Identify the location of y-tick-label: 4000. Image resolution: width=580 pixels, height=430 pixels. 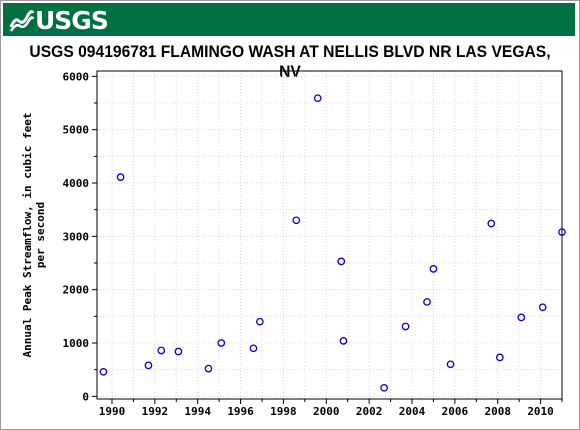
(76, 183).